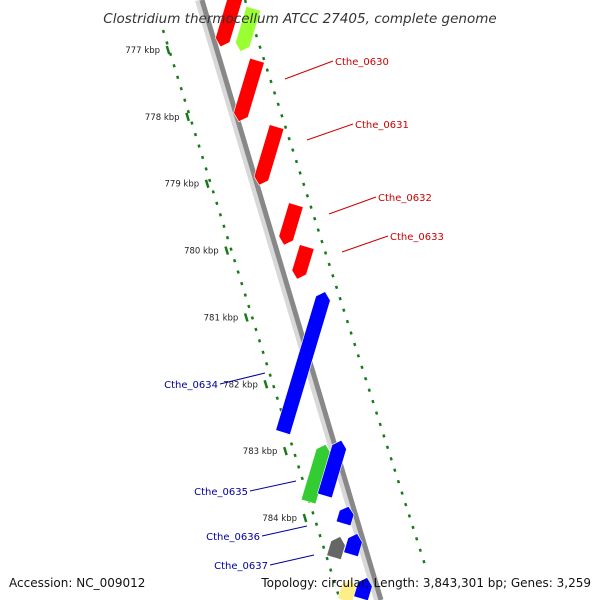 This screenshot has height=600, width=600. Describe the element at coordinates (362, 62) in the screenshot. I see `gene-label: Cthe_0630` at that location.